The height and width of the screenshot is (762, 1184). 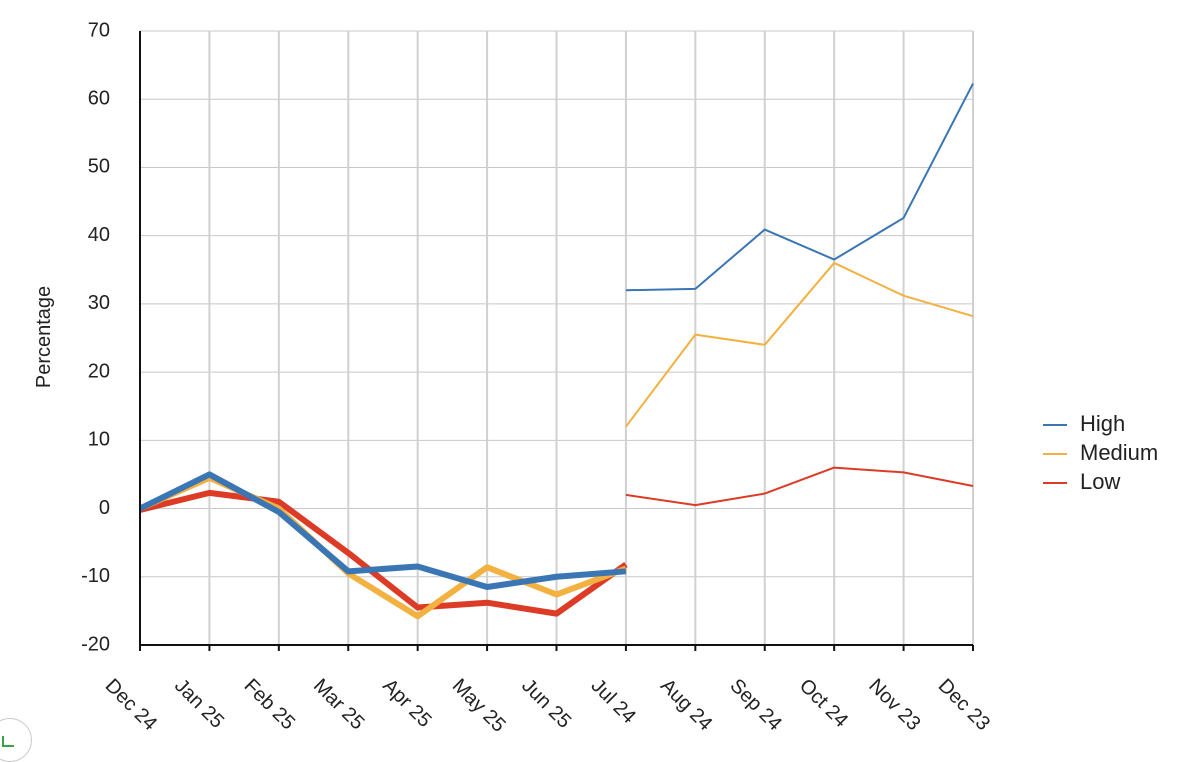 What do you see at coordinates (99, 30) in the screenshot?
I see `y-tick-label: 70` at bounding box center [99, 30].